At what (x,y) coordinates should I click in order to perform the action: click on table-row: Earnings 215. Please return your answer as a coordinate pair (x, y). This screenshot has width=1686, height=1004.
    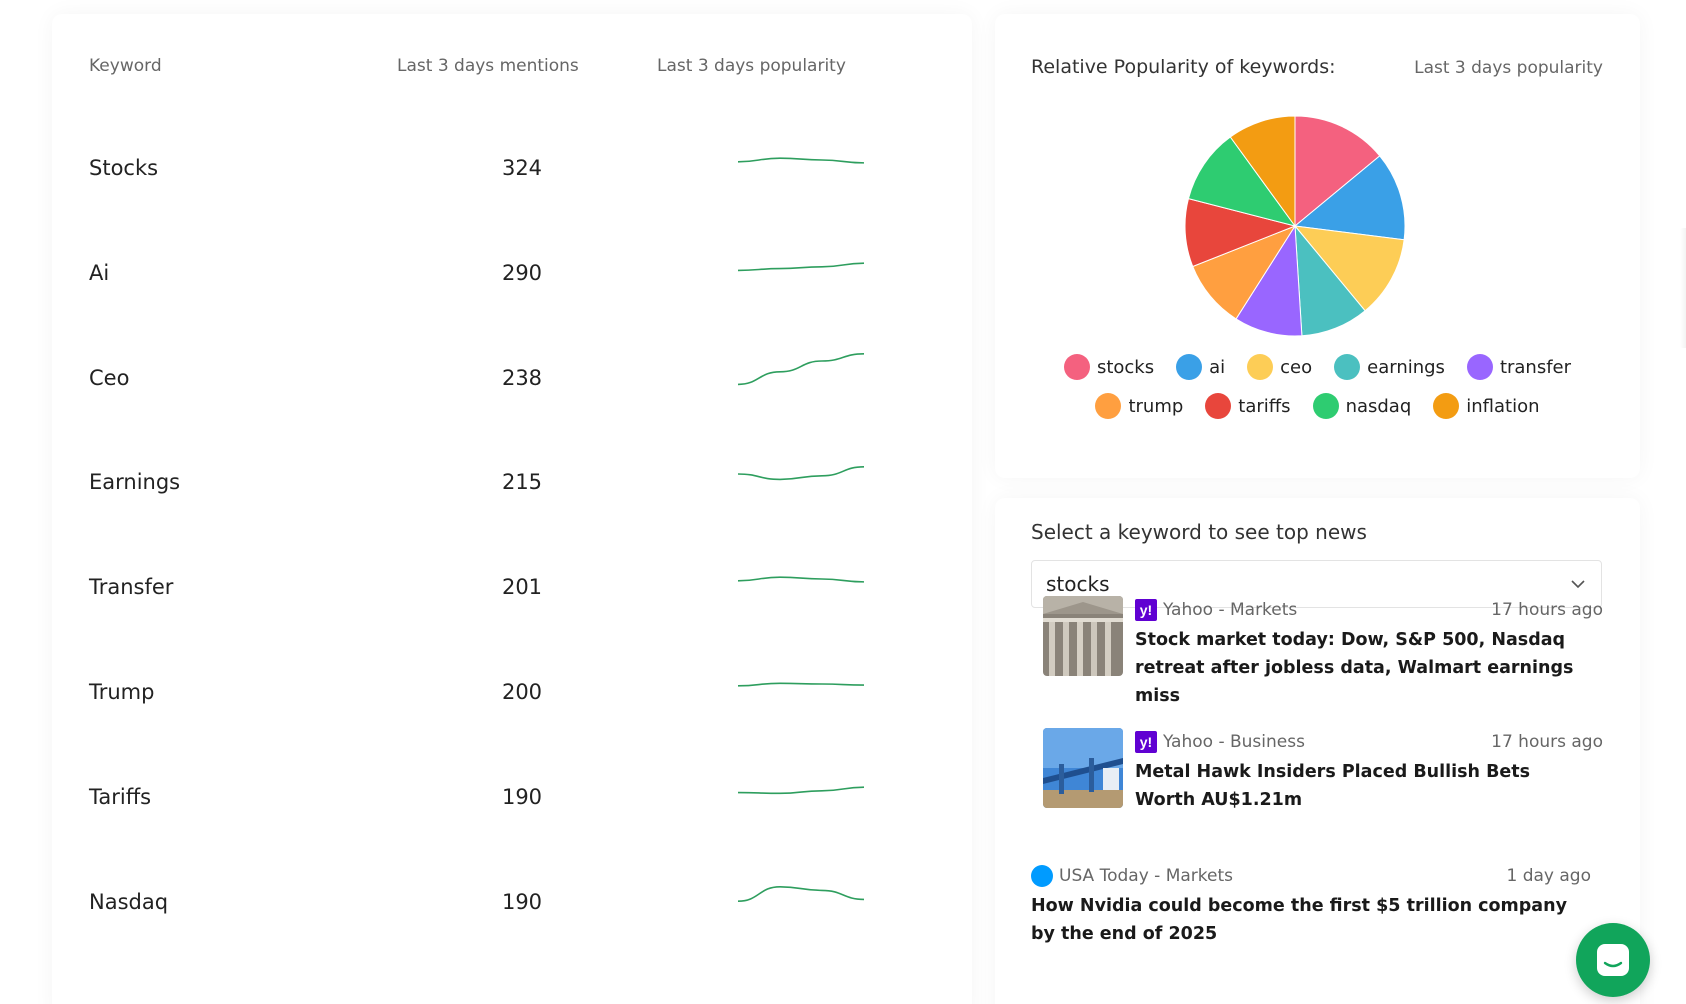
    Looking at the image, I should click on (512, 490).